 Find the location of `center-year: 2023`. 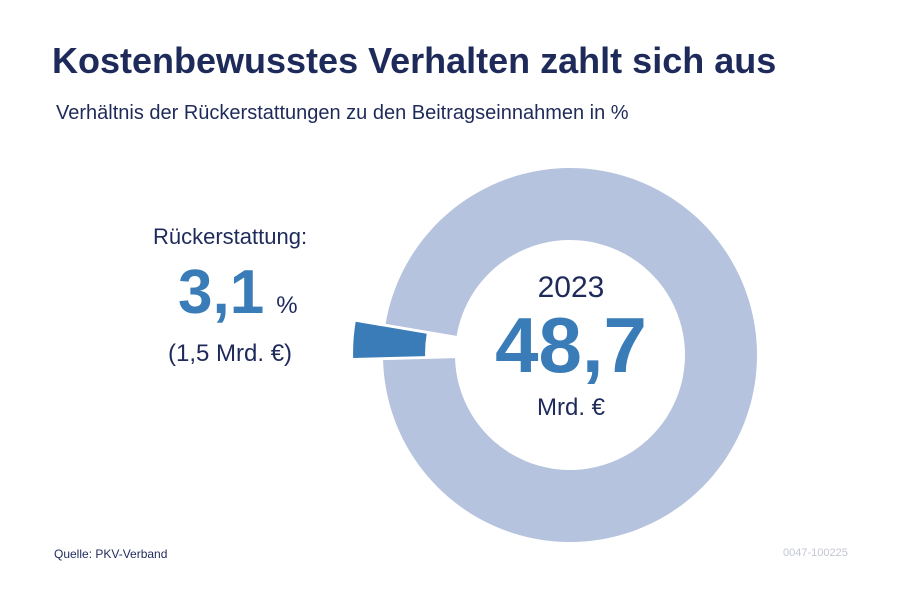

center-year: 2023 is located at coordinates (571, 287).